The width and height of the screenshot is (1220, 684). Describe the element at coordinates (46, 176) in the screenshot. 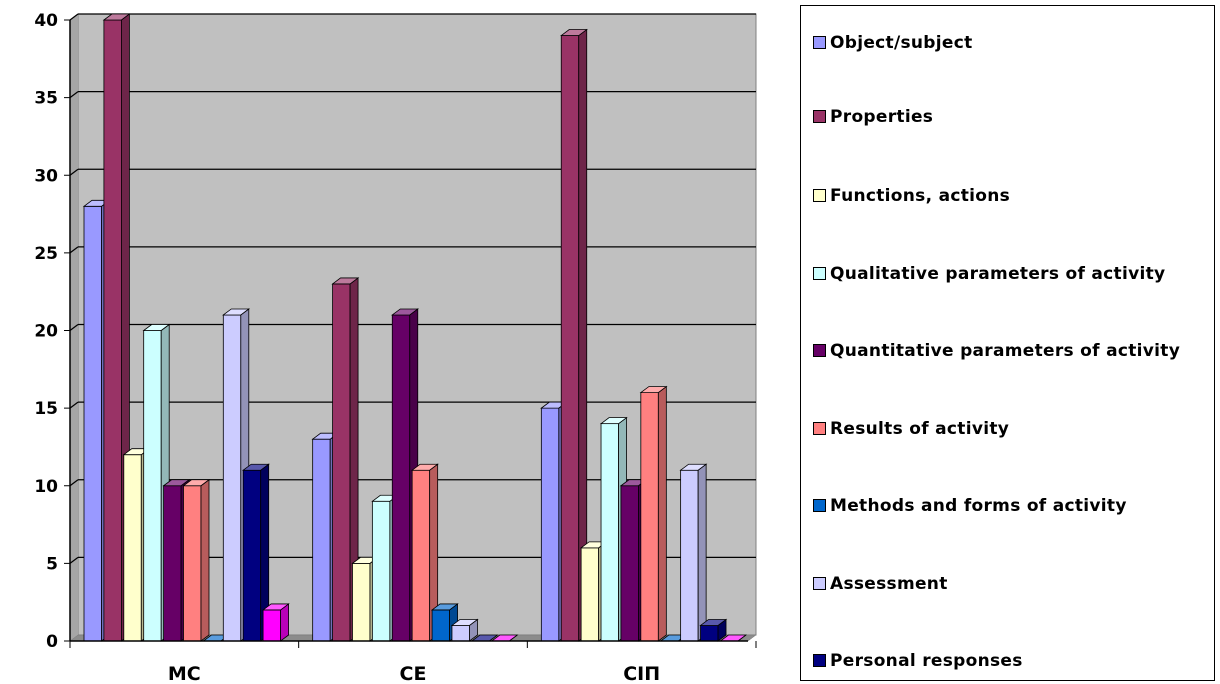

I see `y-tick-label: 30` at that location.